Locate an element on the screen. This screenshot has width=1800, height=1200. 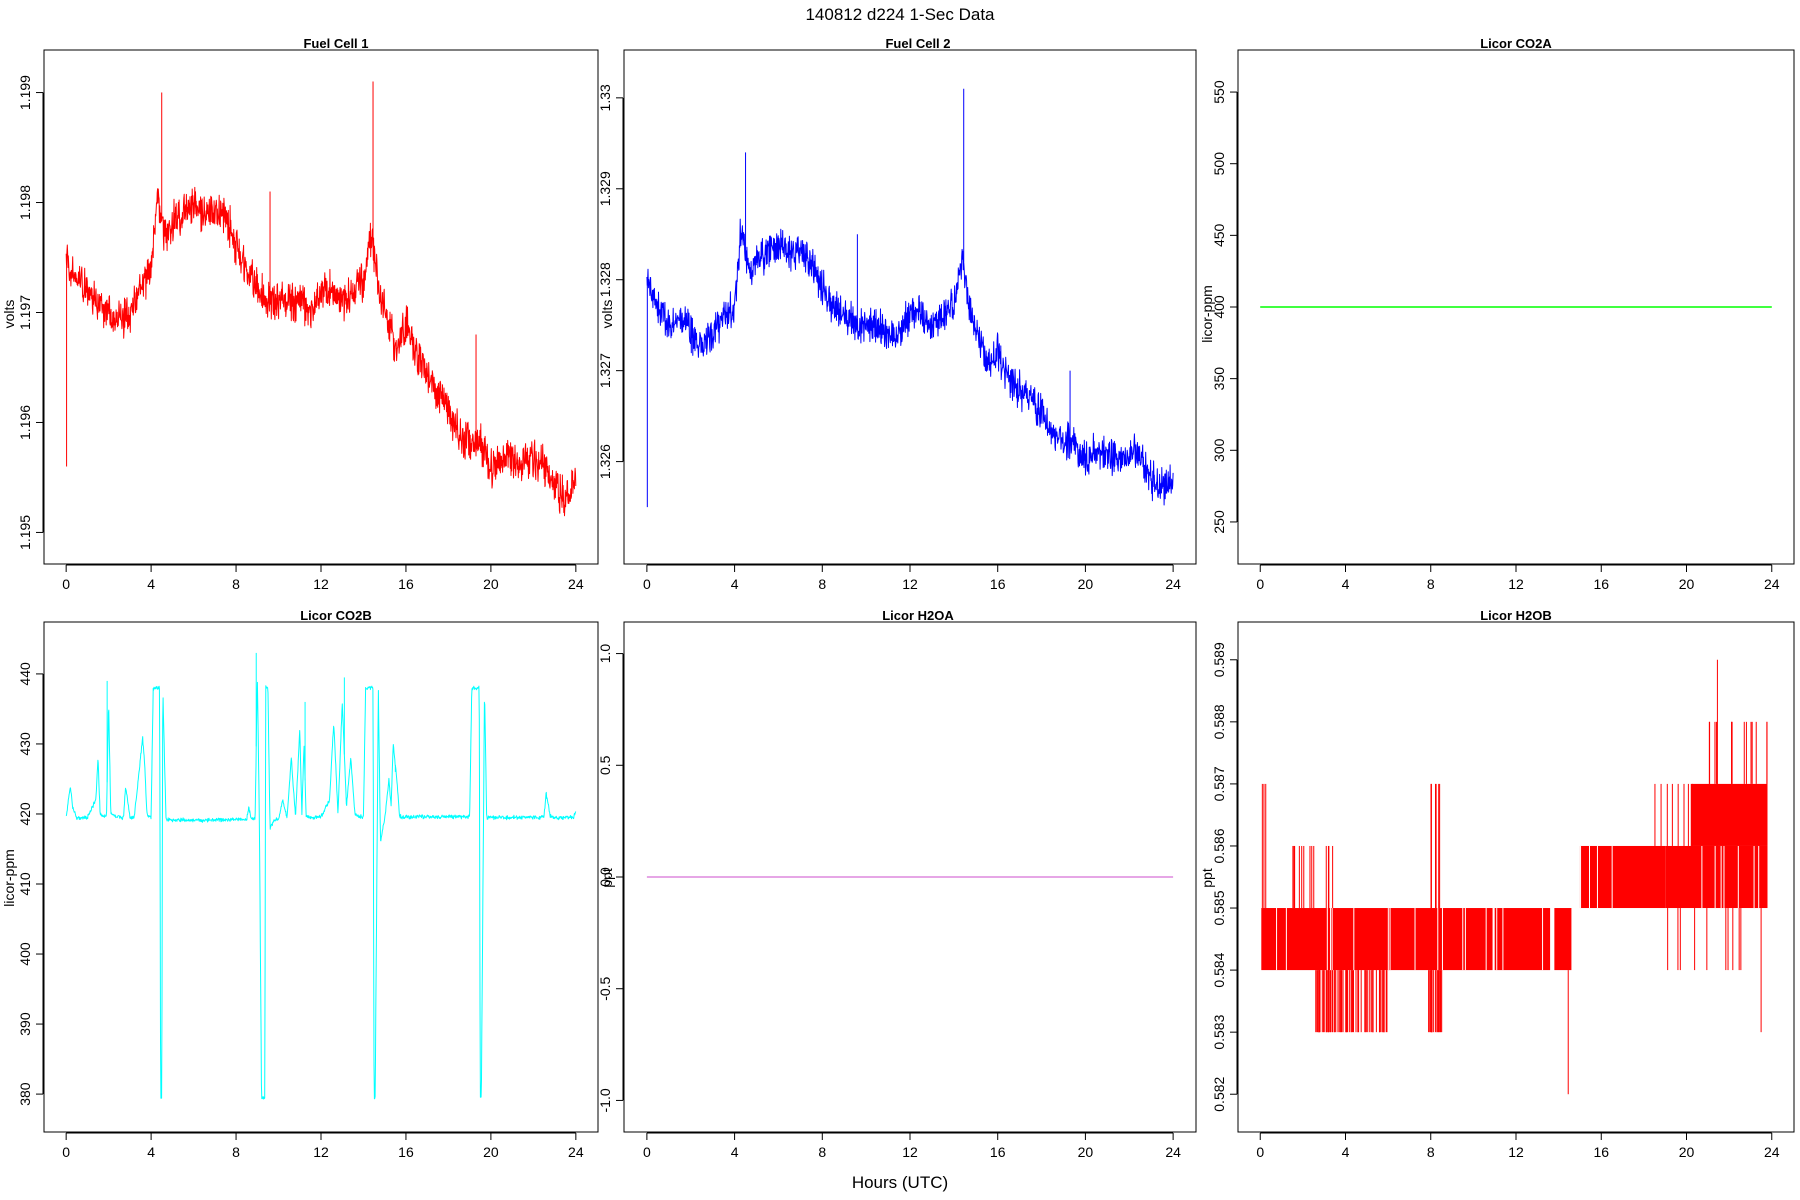
panel-title: Licor H2OB is located at coordinates (1516, 615).